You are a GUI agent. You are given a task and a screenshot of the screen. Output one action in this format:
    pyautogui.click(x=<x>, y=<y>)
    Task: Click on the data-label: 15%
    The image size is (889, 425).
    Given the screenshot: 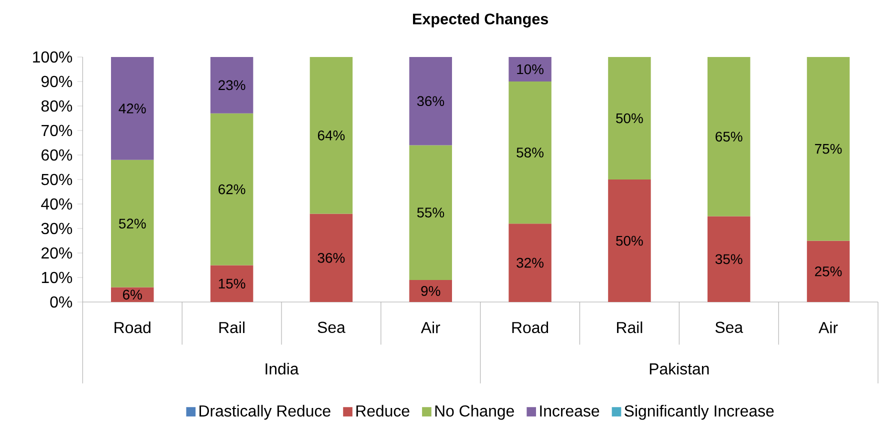 What is the action you would take?
    pyautogui.click(x=232, y=283)
    